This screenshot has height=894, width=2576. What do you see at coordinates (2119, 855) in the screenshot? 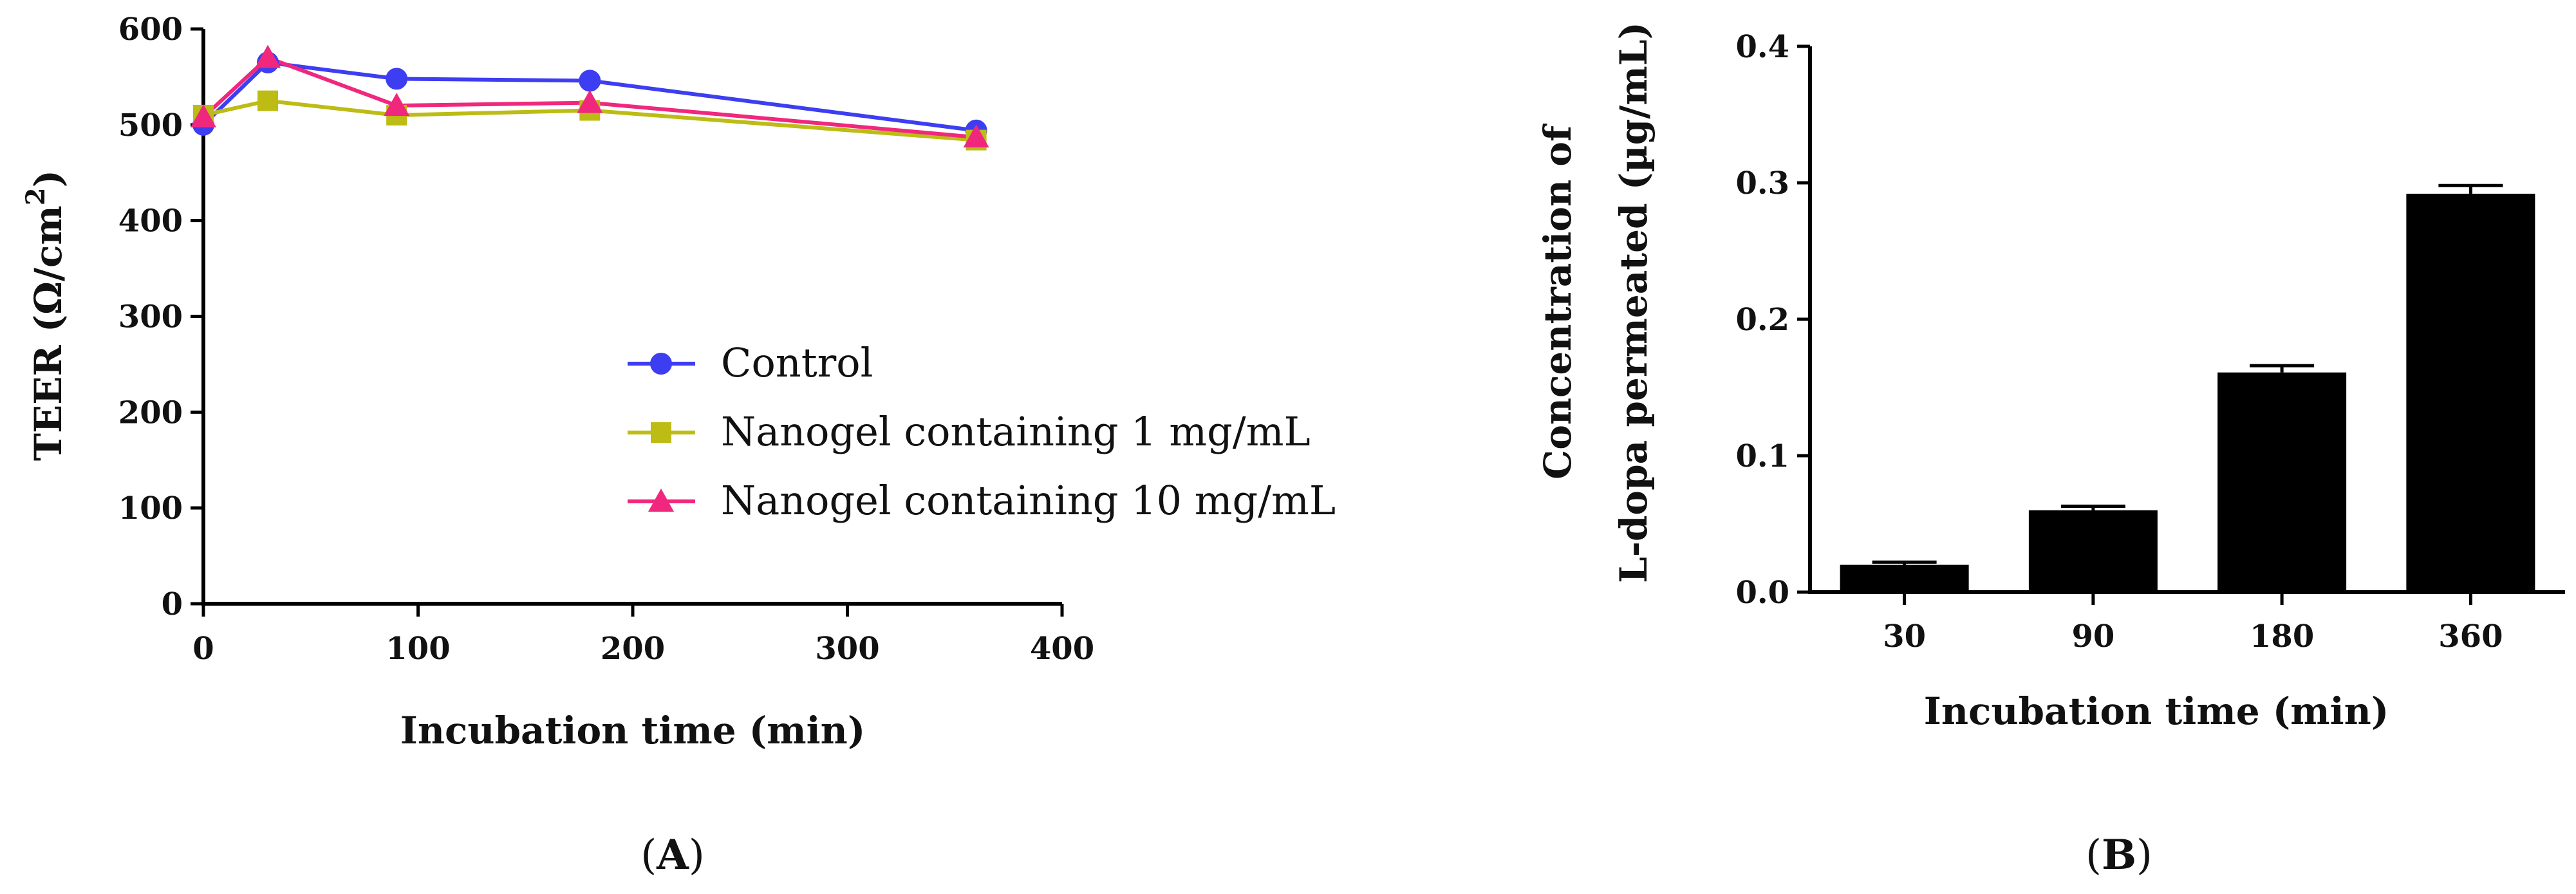
I see `panel-label-b: (B)` at bounding box center [2119, 855].